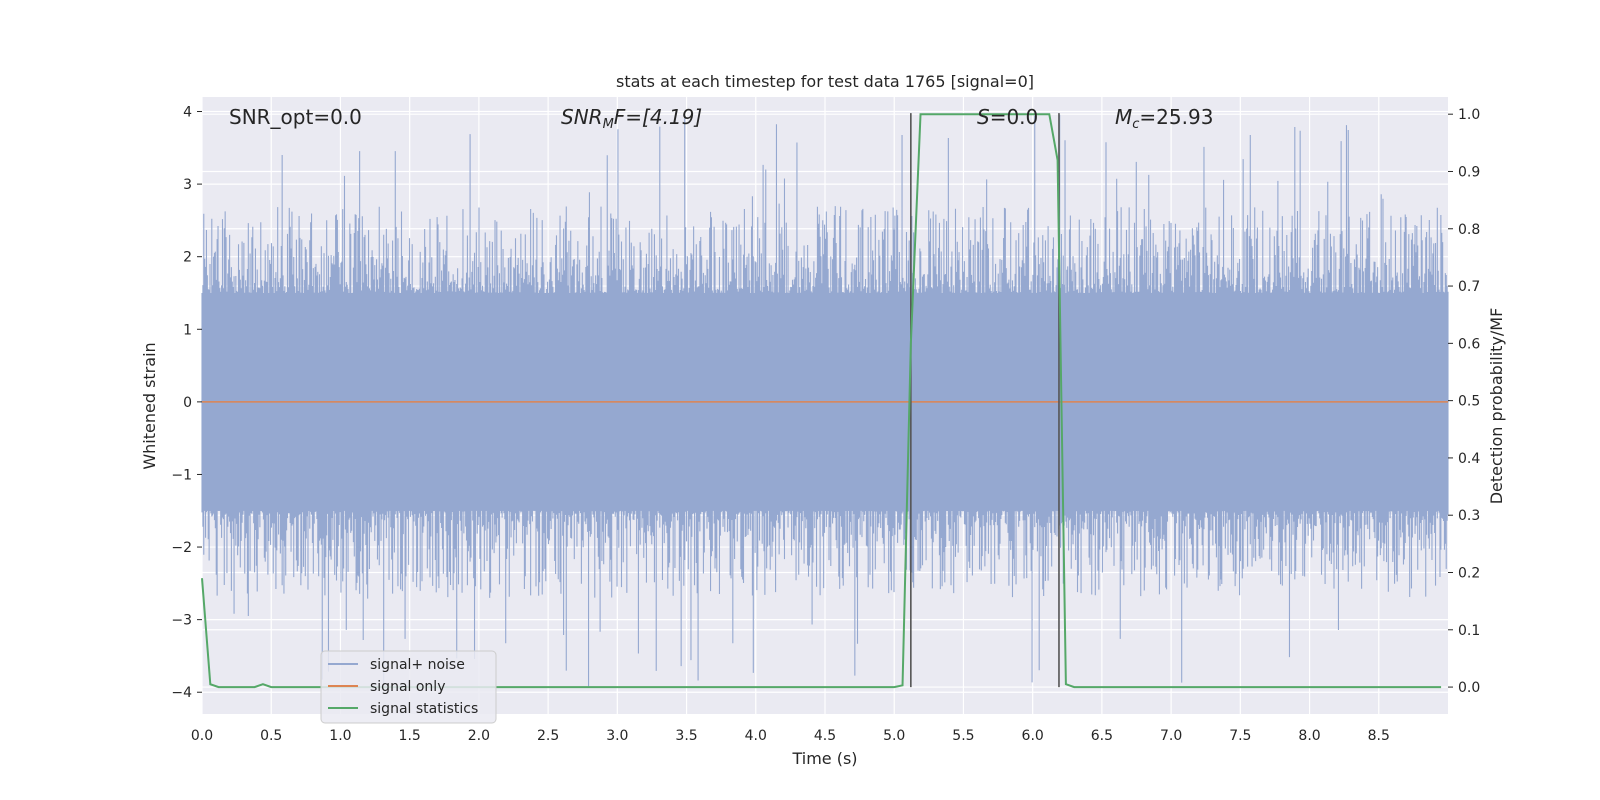 The width and height of the screenshot is (1600, 800). Describe the element at coordinates (686, 736) in the screenshot. I see `x-tick-label: 3.5` at that location.